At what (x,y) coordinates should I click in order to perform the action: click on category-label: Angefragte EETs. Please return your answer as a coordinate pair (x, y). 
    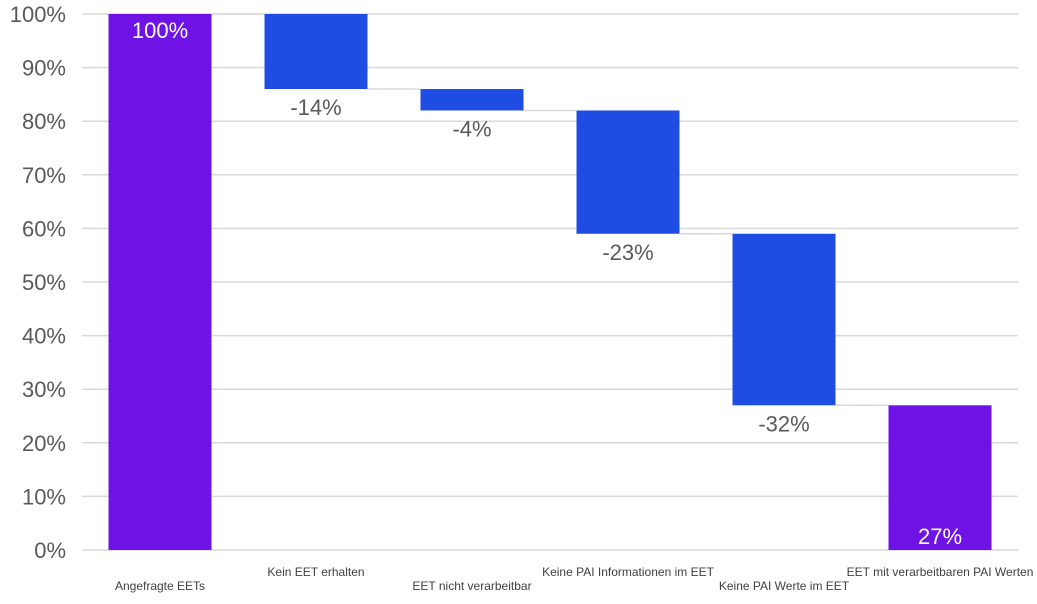
    Looking at the image, I should click on (160, 586).